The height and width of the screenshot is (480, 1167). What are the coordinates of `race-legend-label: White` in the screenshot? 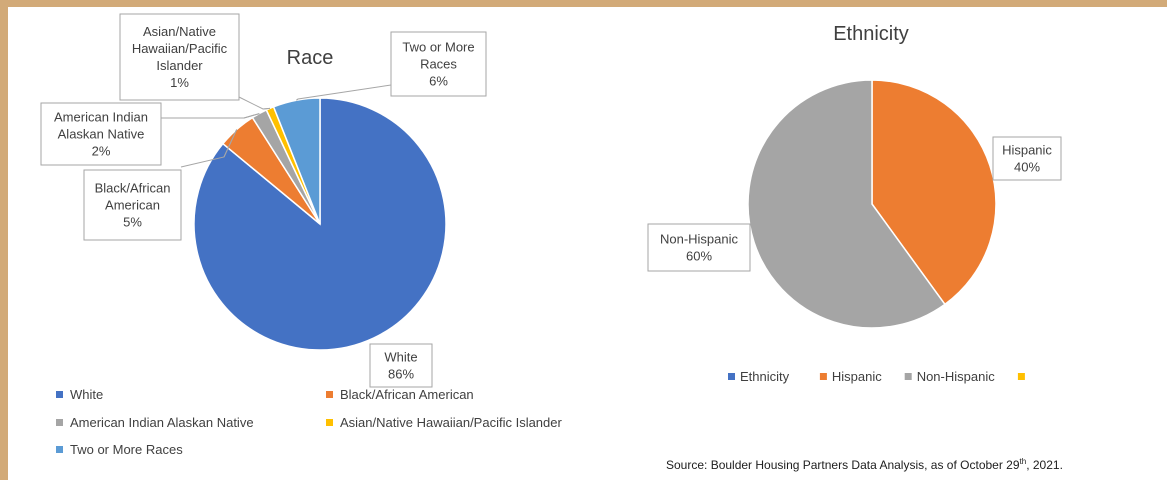 It's located at (86, 394).